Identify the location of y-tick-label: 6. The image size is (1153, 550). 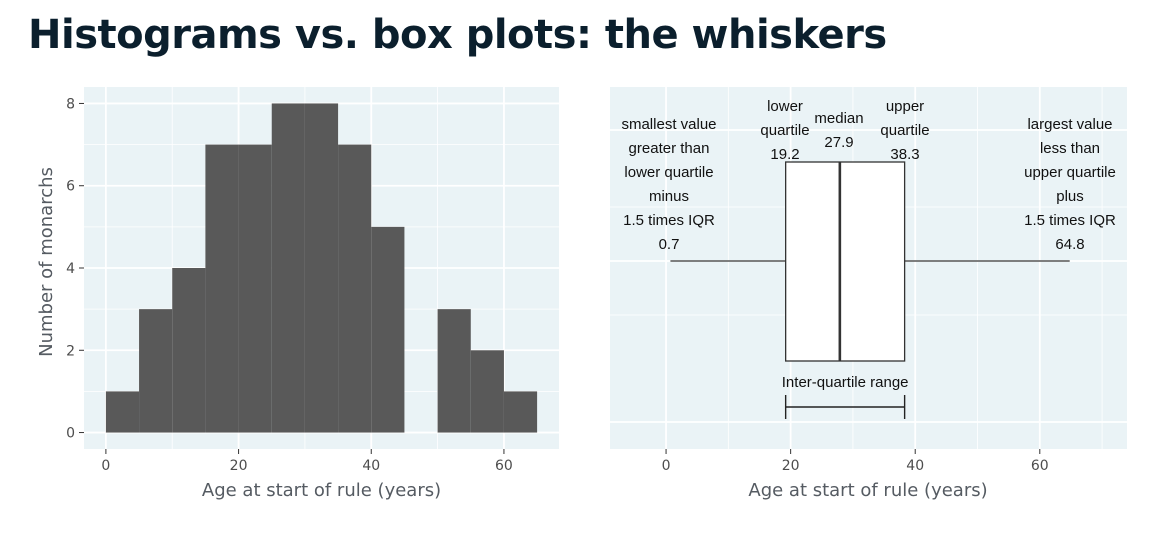
(70, 187).